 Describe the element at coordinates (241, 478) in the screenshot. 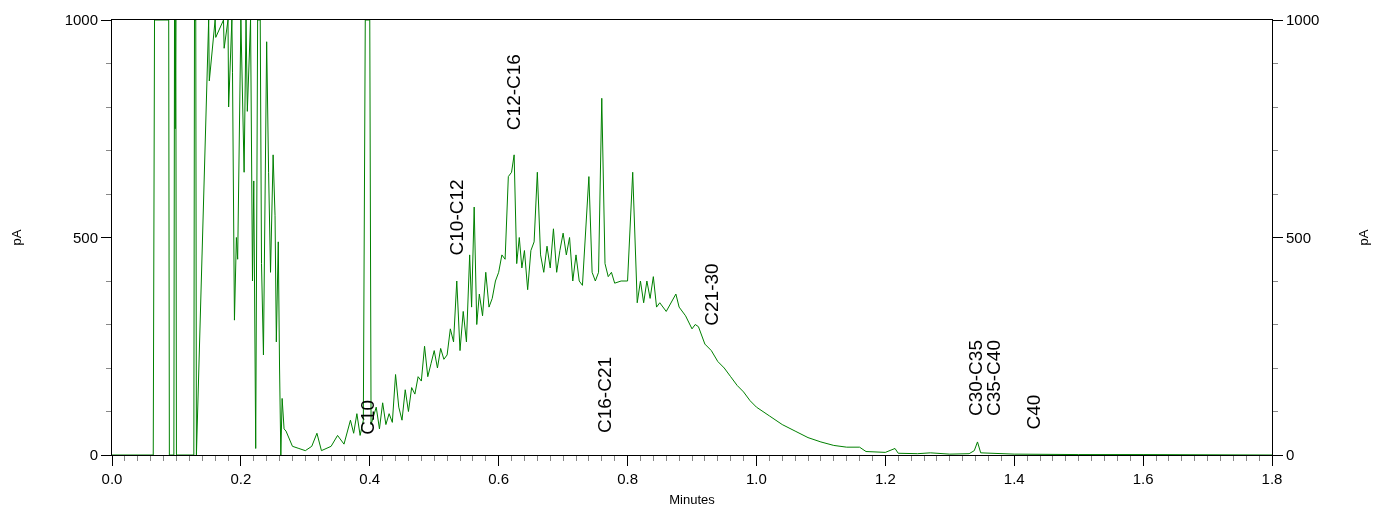

I see `x-tick-label: 0.2` at that location.